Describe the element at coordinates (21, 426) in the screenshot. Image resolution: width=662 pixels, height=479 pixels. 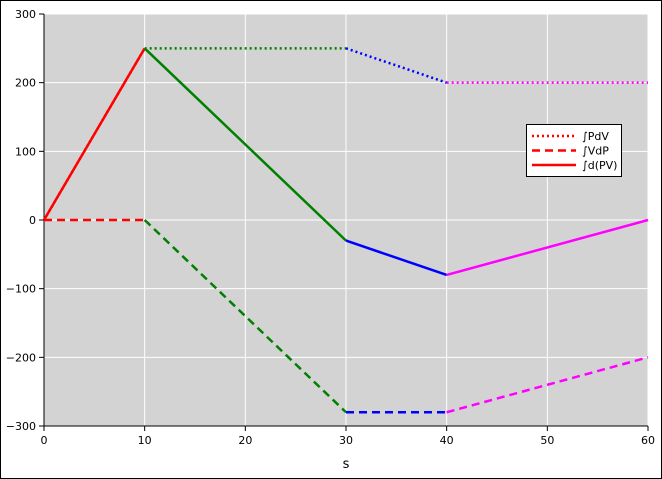
I see `y-tick-label: −300` at that location.